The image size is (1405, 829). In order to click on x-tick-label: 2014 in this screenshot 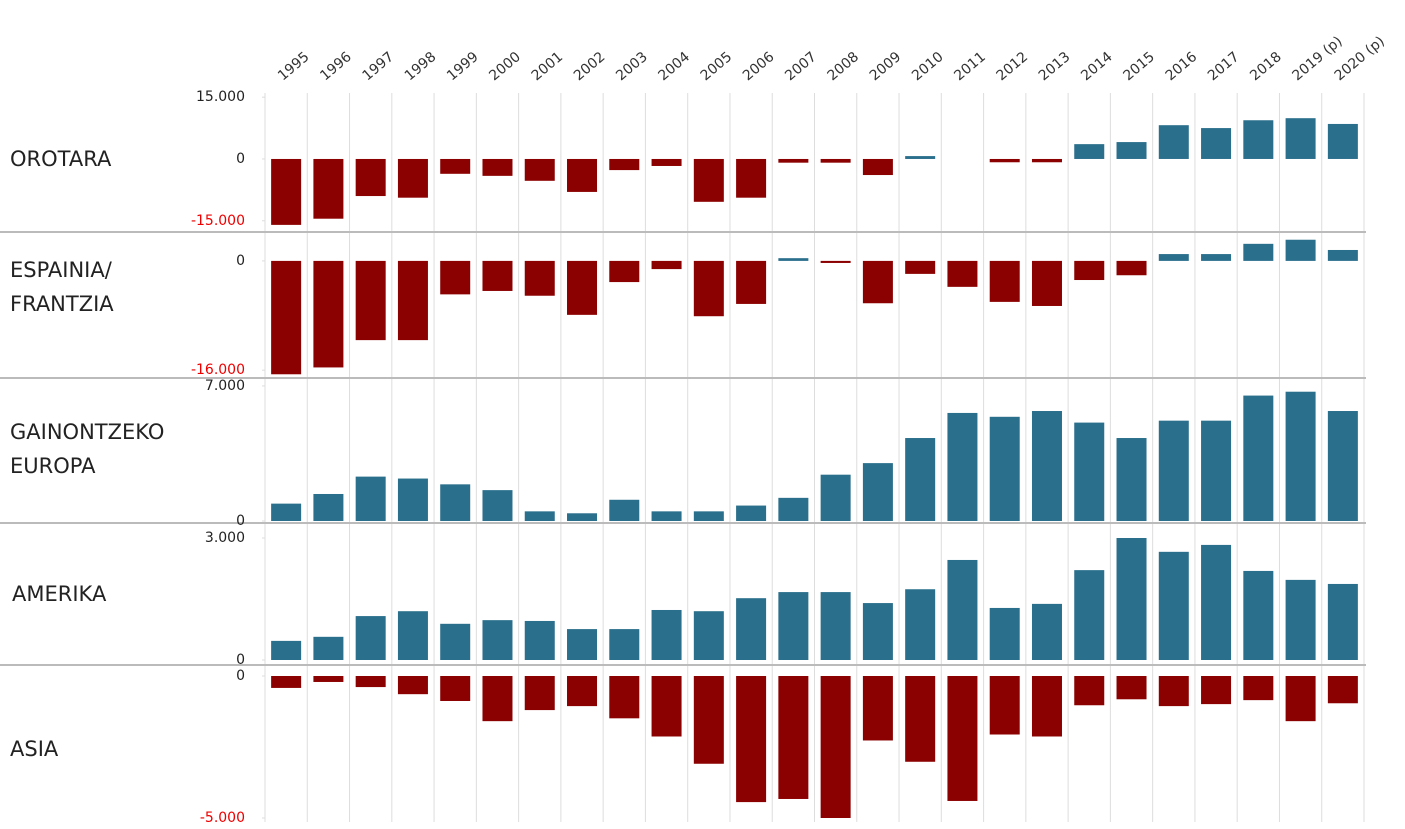, I will do `click(1097, 66)`.